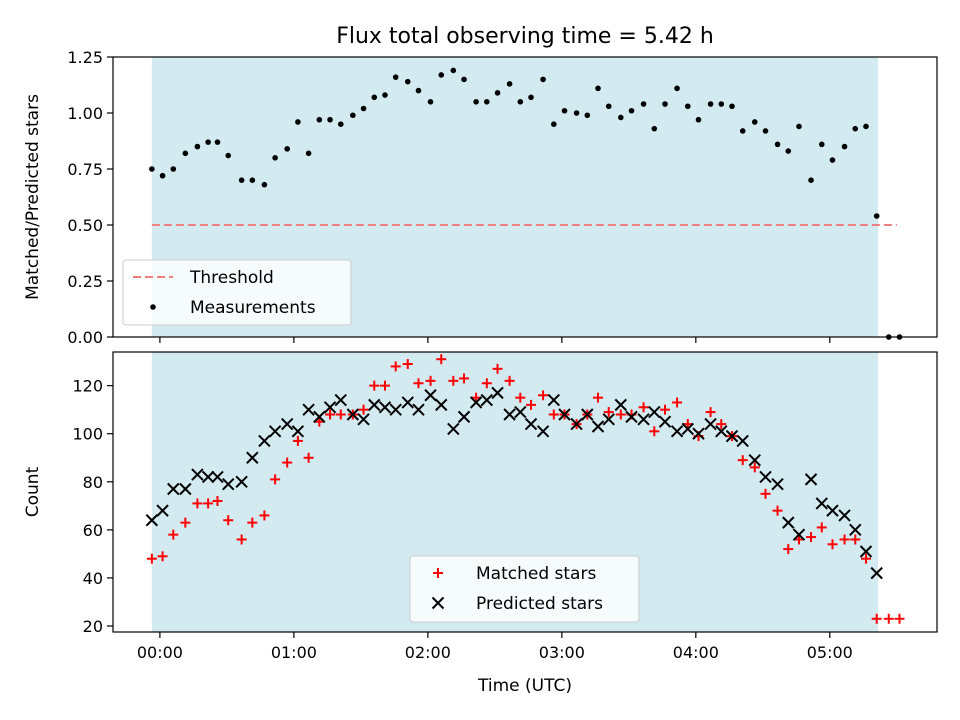 Image resolution: width=960 pixels, height=720 pixels. What do you see at coordinates (160, 652) in the screenshot?
I see `x-tick-label: 00:00` at bounding box center [160, 652].